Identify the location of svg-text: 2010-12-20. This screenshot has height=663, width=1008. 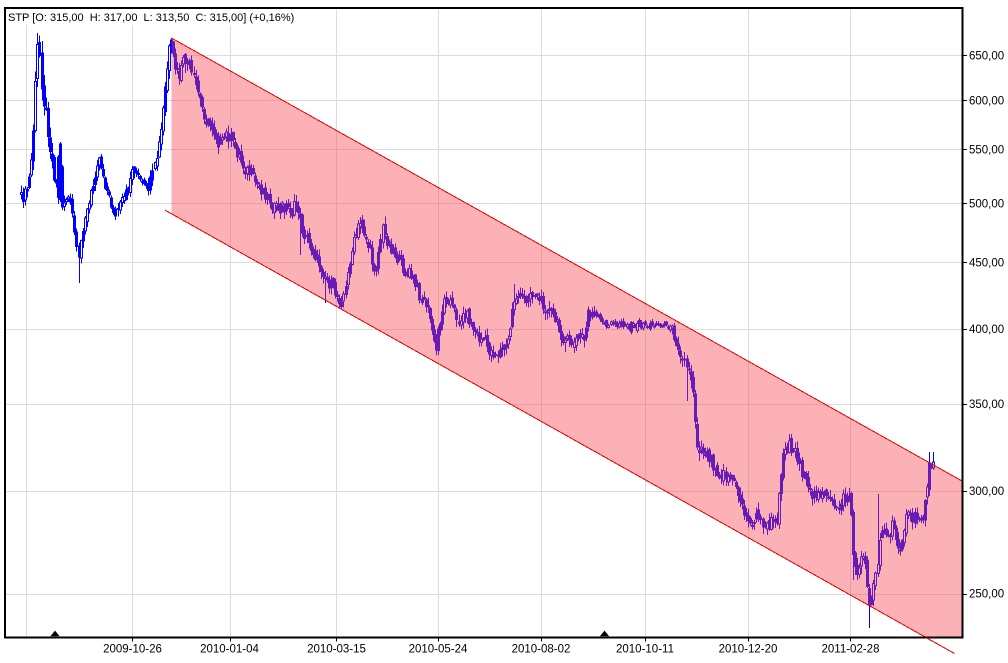
(748, 649).